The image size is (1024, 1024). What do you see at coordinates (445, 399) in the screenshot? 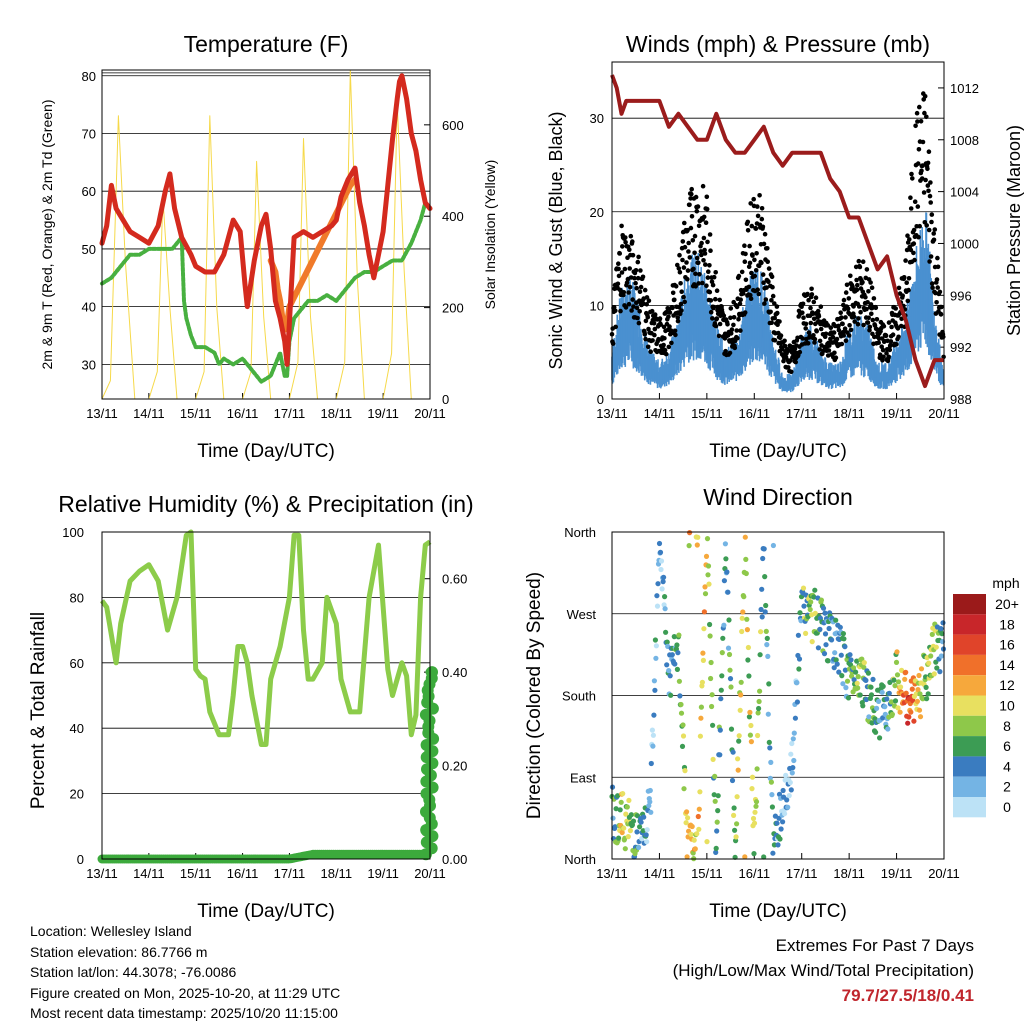
I see `temperature-y2tick-label: 0` at bounding box center [445, 399].